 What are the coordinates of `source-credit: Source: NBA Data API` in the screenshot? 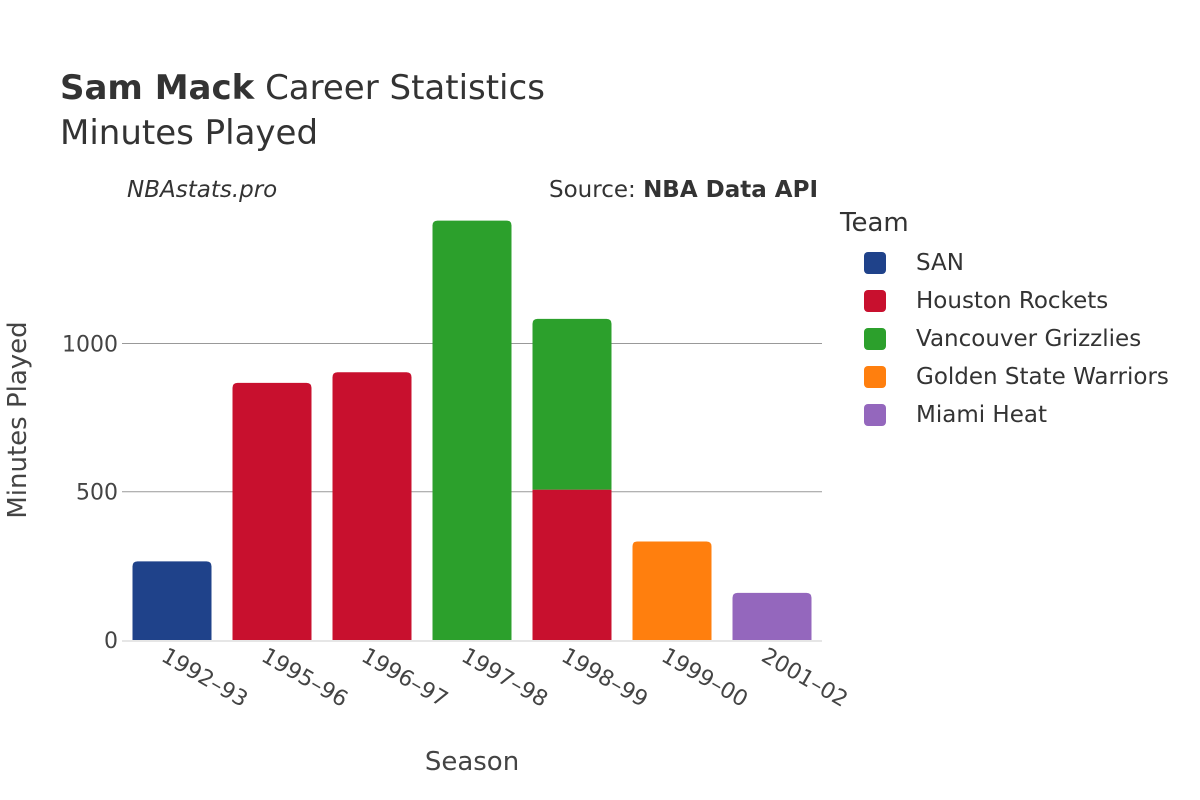 It's located at (683, 190).